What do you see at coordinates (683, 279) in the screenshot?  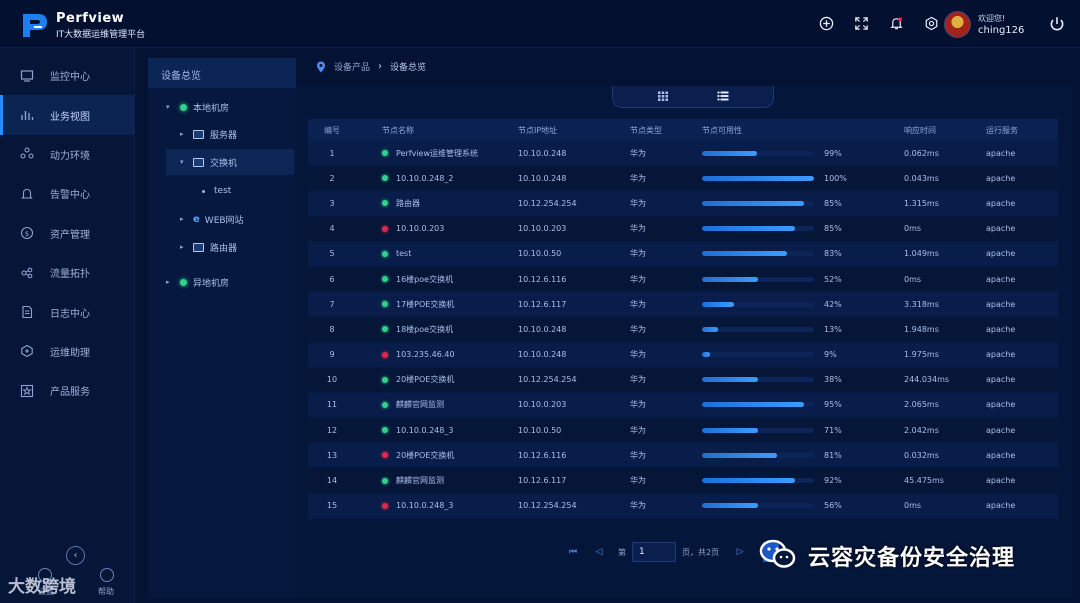 I see `table-row: 6 16楼poe交换机 10.12.6.116 华为 52% 0ms apache` at bounding box center [683, 279].